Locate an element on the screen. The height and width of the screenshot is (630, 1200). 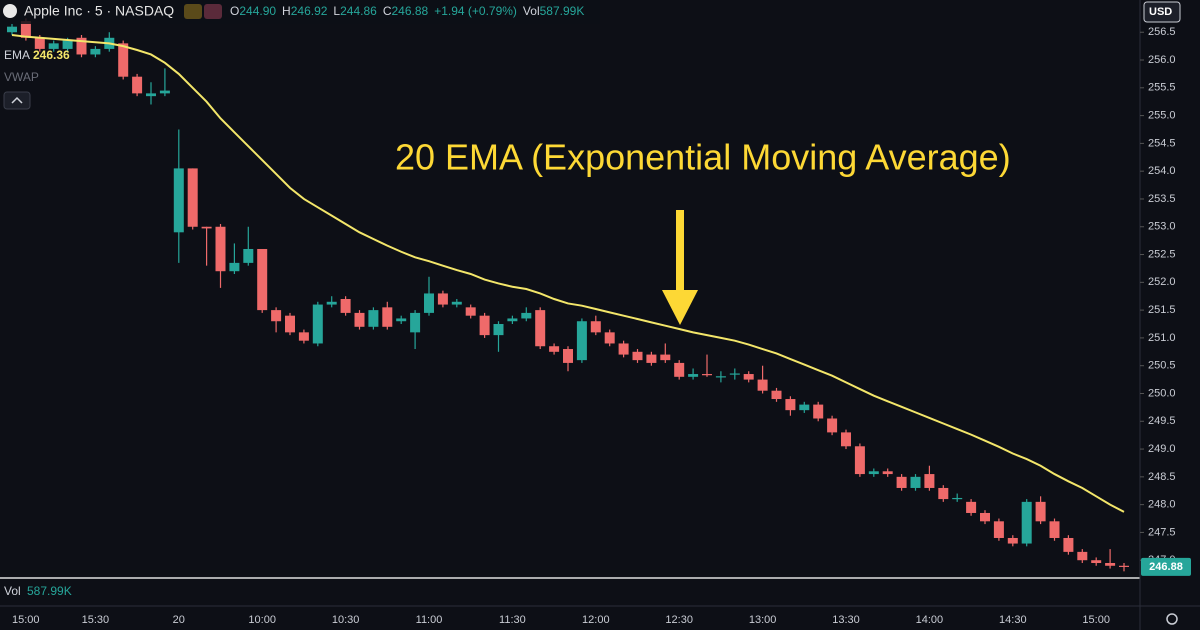
header-bg is located at coordinates (300, 12).